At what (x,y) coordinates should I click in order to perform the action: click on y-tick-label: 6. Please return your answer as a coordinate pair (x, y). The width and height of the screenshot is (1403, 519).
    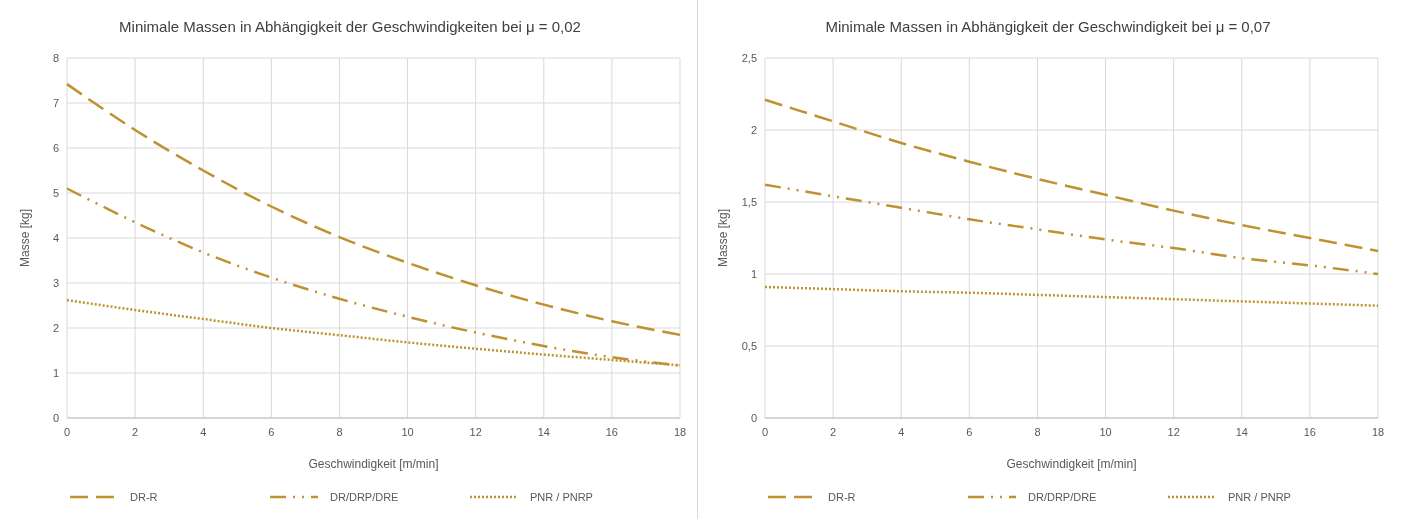
    Looking at the image, I should click on (55, 147).